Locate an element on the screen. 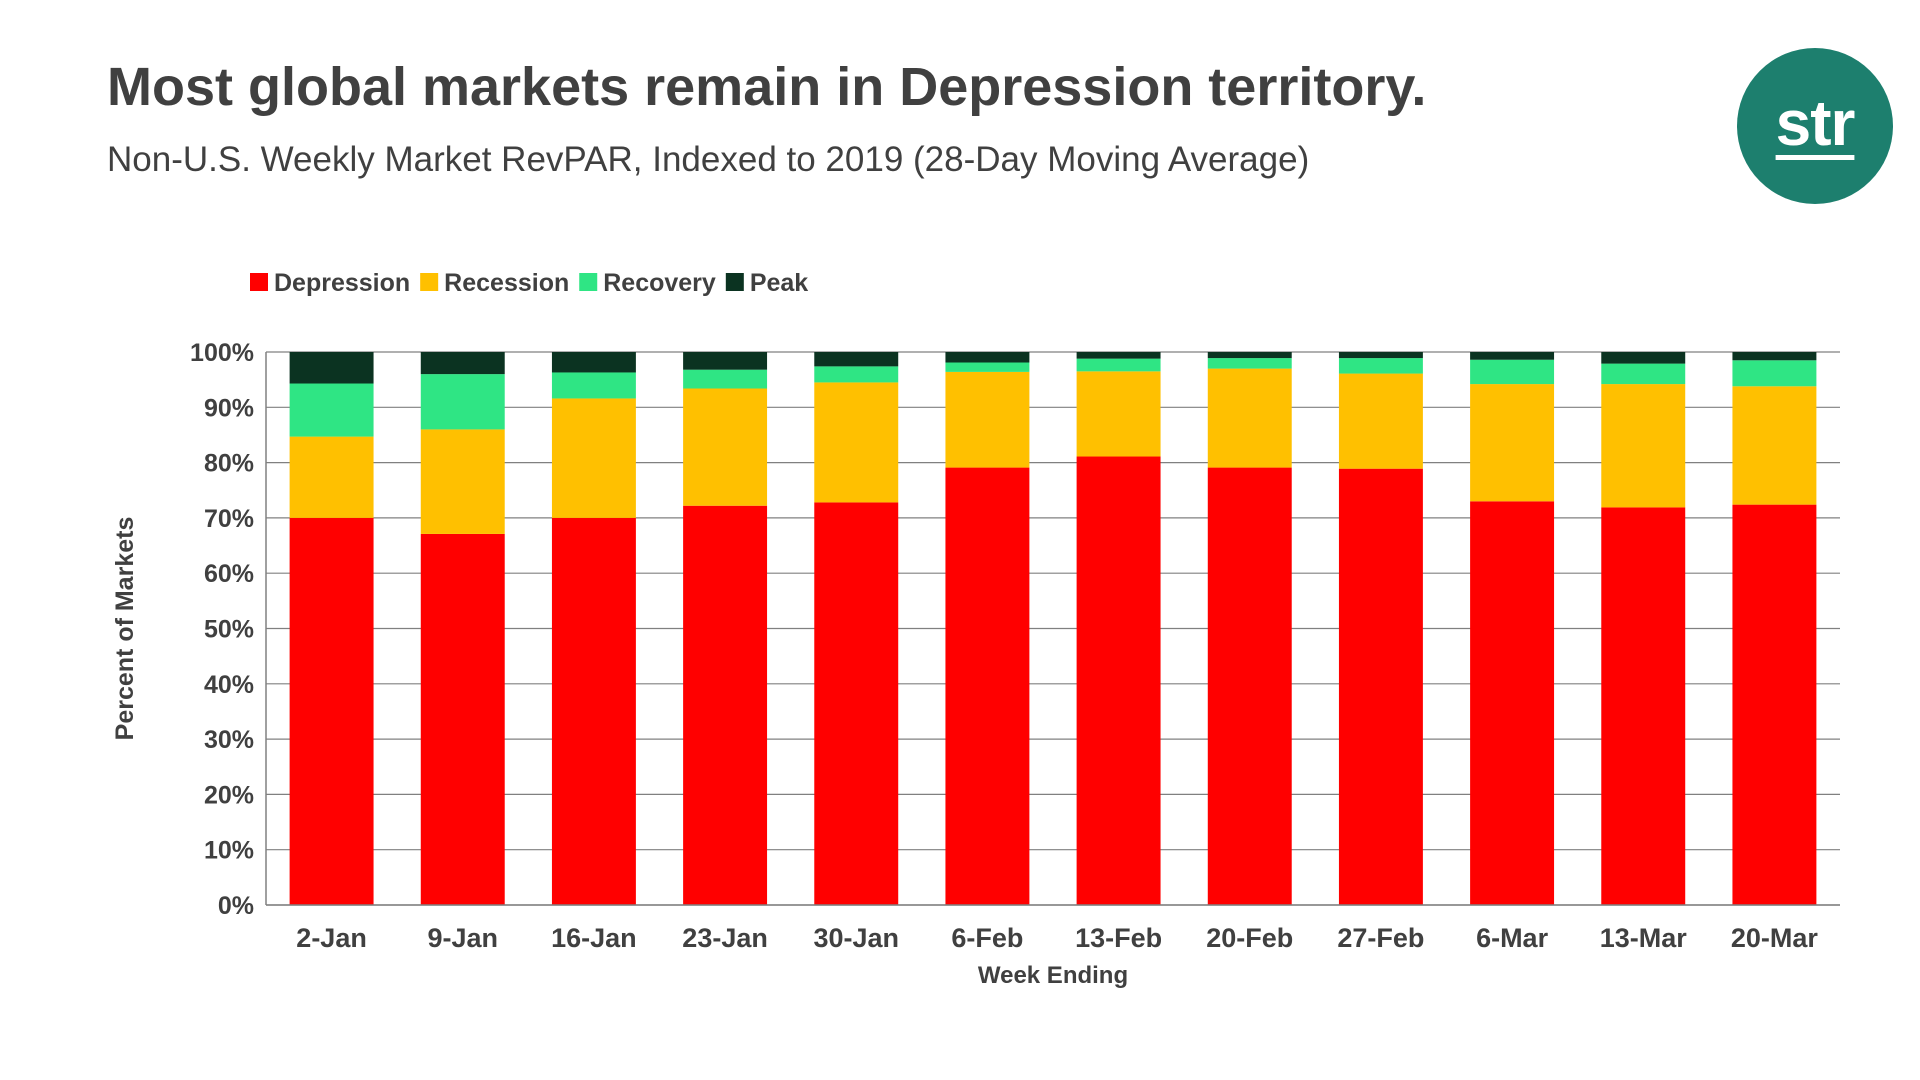  y-axis-title: Percent of Markets is located at coordinates (125, 629).